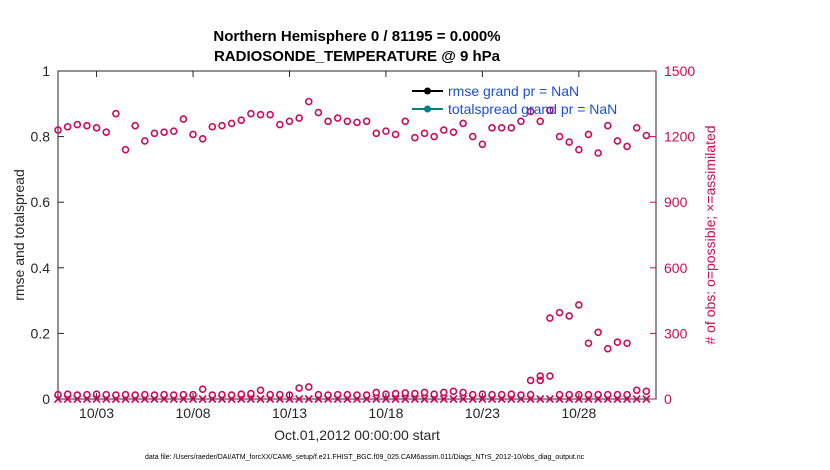  What do you see at coordinates (482, 413) in the screenshot?
I see `x-tick-label: 10/23` at bounding box center [482, 413].